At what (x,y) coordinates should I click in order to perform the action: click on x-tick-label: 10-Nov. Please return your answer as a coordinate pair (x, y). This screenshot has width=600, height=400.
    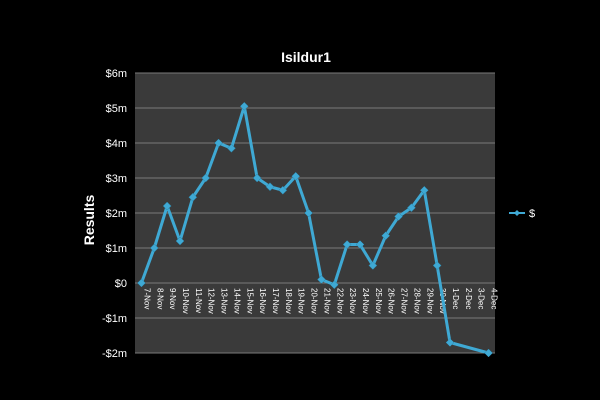
    Looking at the image, I should click on (185, 301).